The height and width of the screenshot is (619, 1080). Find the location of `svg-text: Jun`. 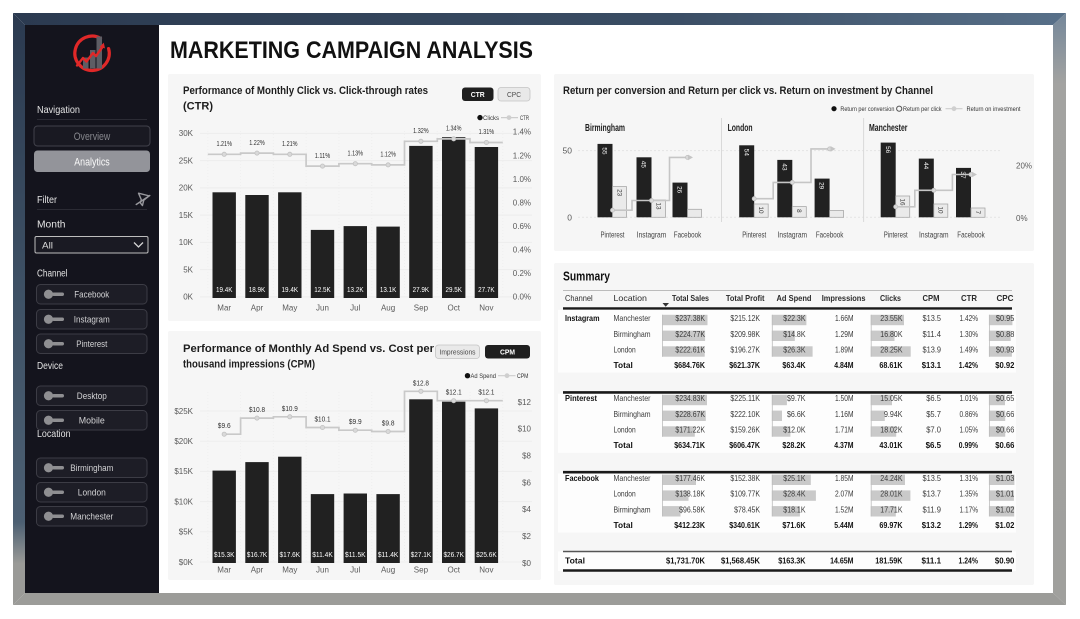

svg-text: Jun is located at coordinates (322, 308).